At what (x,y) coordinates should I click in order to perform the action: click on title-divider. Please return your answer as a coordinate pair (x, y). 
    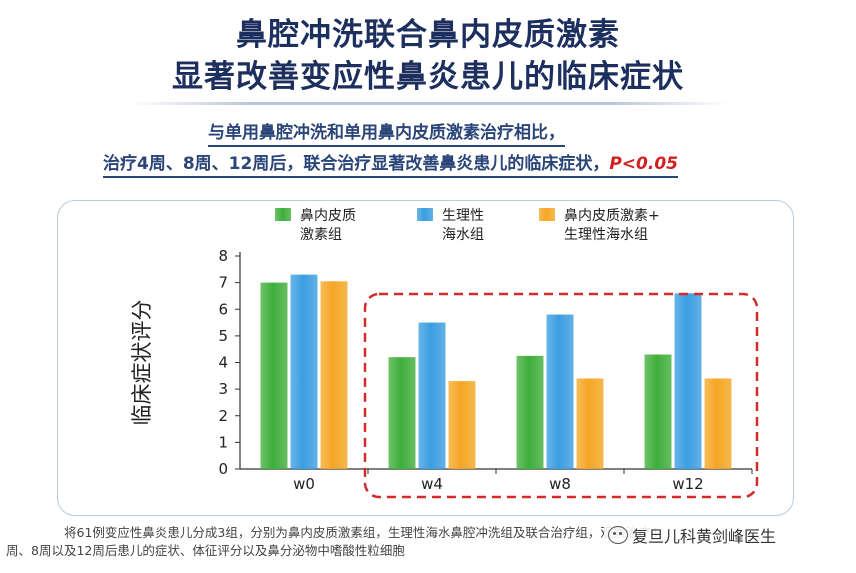
    Looking at the image, I should click on (430, 103).